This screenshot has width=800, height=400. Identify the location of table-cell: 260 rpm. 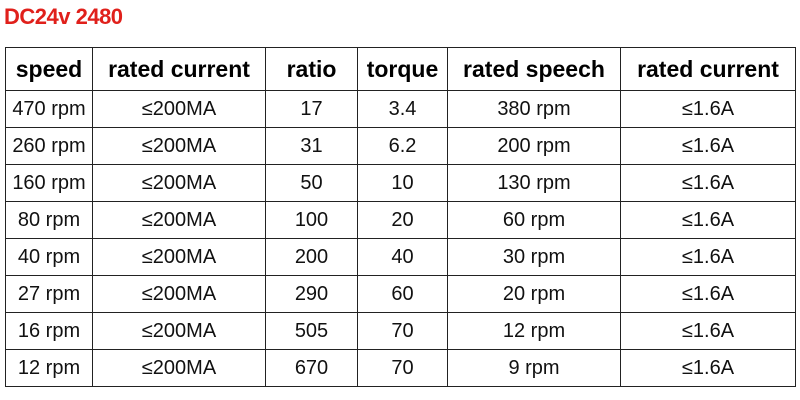
(49, 146).